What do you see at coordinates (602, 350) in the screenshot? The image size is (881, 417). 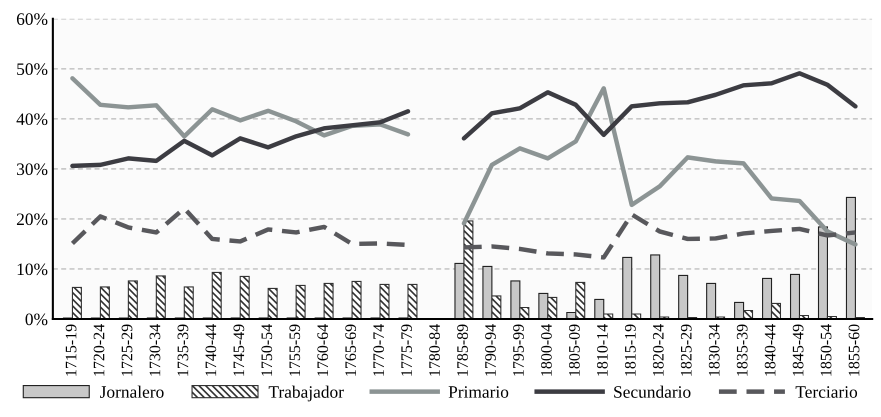 I see `x-tick-label: 1810-14` at bounding box center [602, 350].